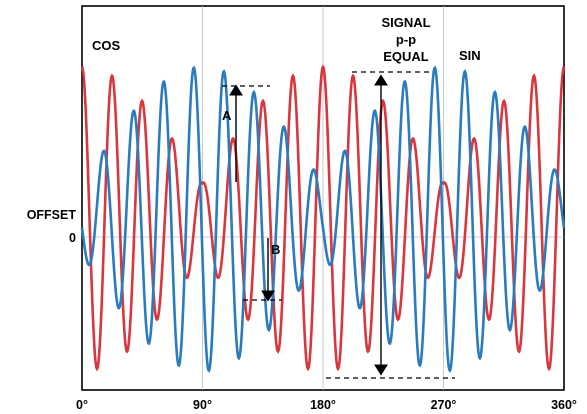 This screenshot has height=414, width=587. What do you see at coordinates (106, 45) in the screenshot?
I see `cos-label: COS` at bounding box center [106, 45].